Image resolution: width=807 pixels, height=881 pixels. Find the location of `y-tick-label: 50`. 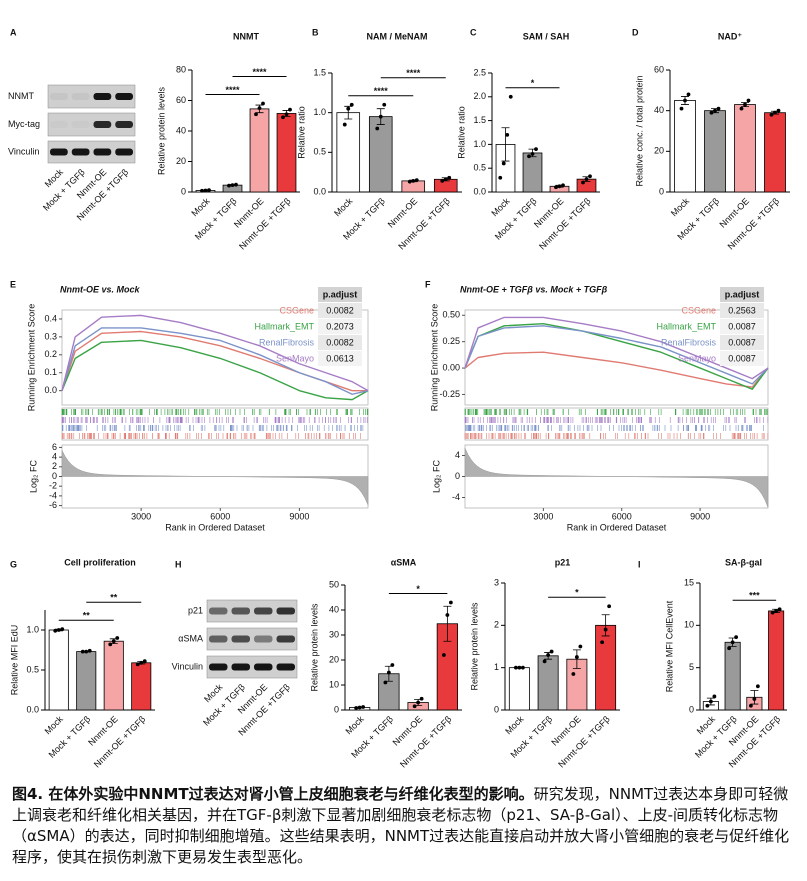

y-tick-label: 50 is located at coordinates (334, 584).